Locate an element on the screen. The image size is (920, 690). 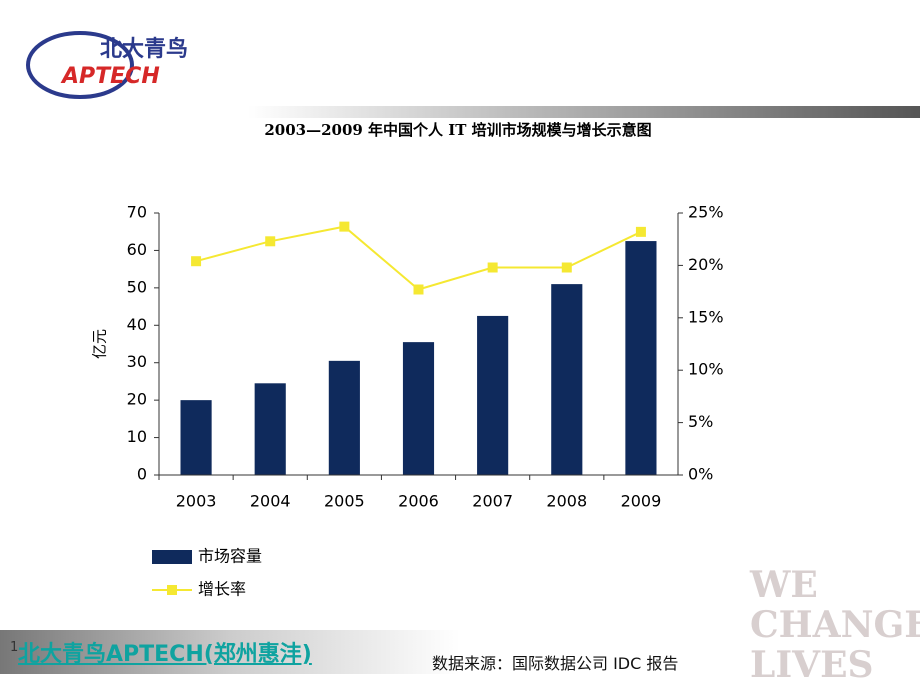
footer-bar is located at coordinates (230, 652).